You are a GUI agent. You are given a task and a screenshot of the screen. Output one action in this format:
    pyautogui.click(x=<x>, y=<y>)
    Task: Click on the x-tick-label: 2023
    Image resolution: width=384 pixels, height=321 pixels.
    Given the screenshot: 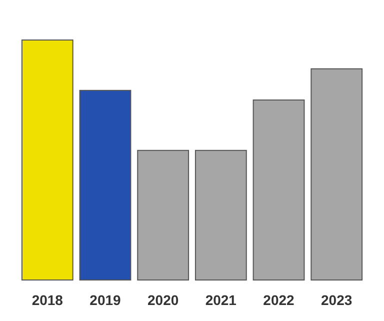 What is the action you would take?
    pyautogui.click(x=336, y=300)
    